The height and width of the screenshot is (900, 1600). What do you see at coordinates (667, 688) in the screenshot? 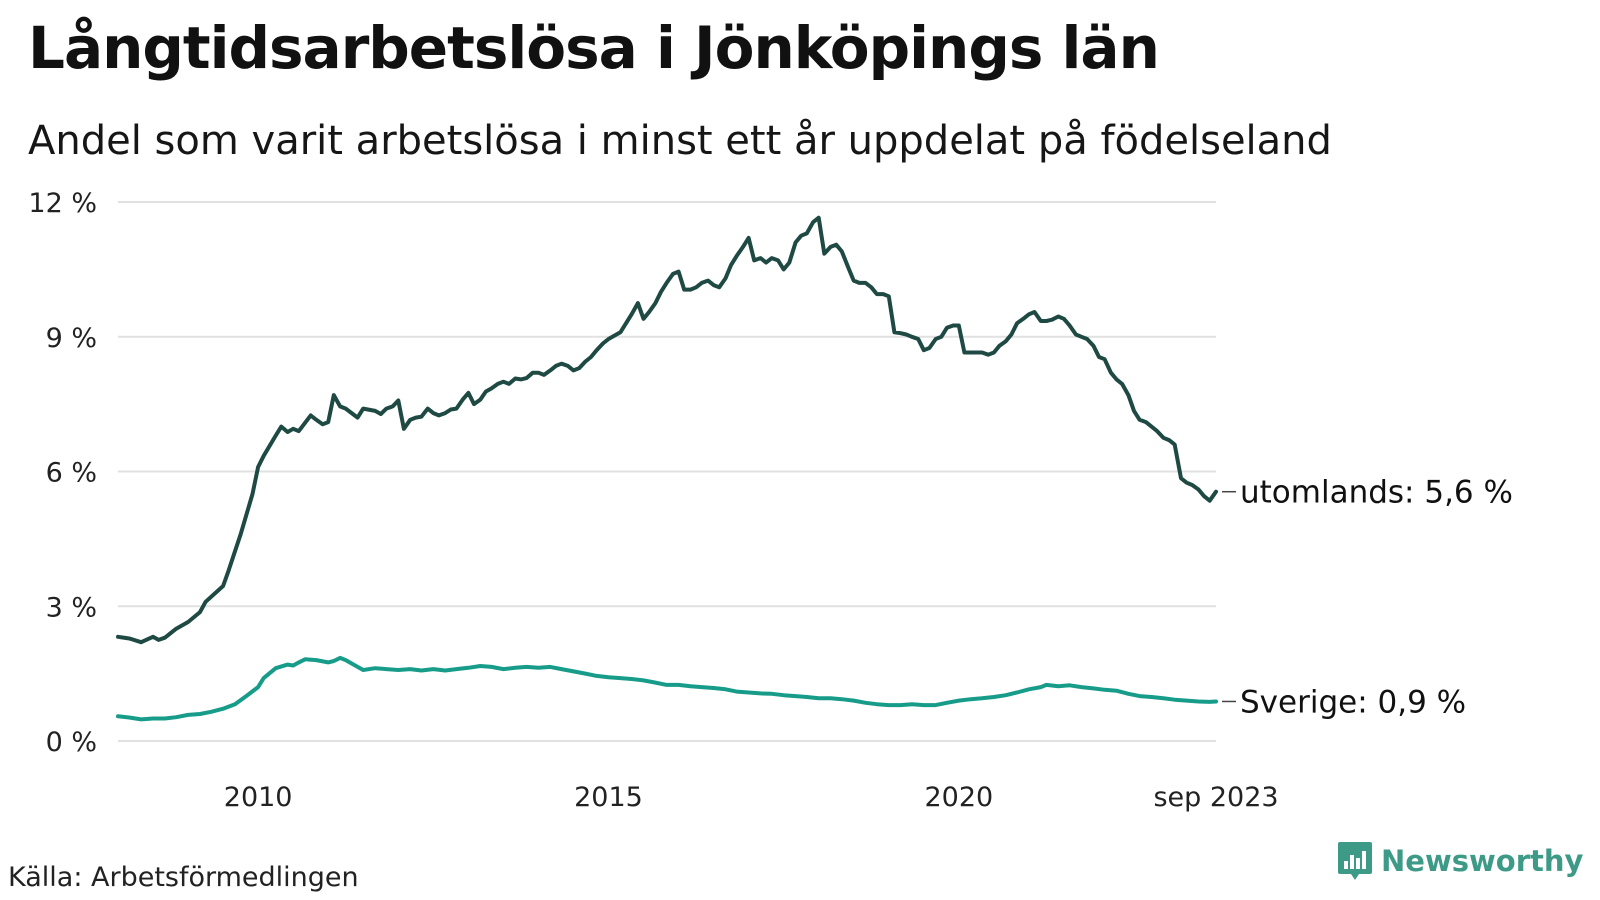
I see `series-line-sverige` at bounding box center [667, 688].